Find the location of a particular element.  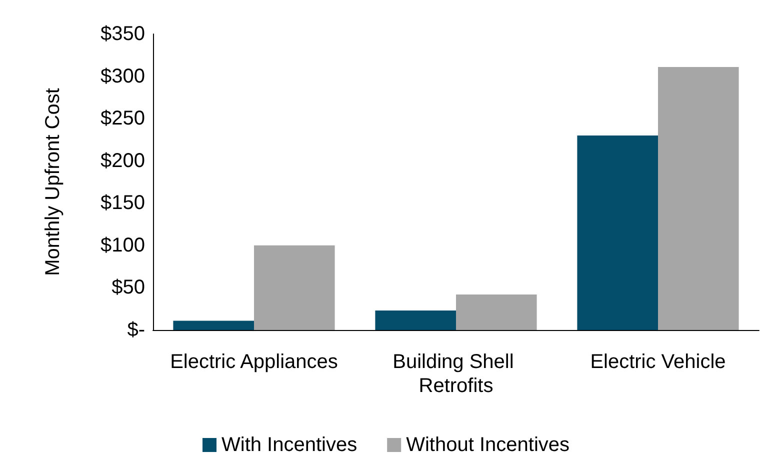

y-tick-label: $350 is located at coordinates (122, 34).